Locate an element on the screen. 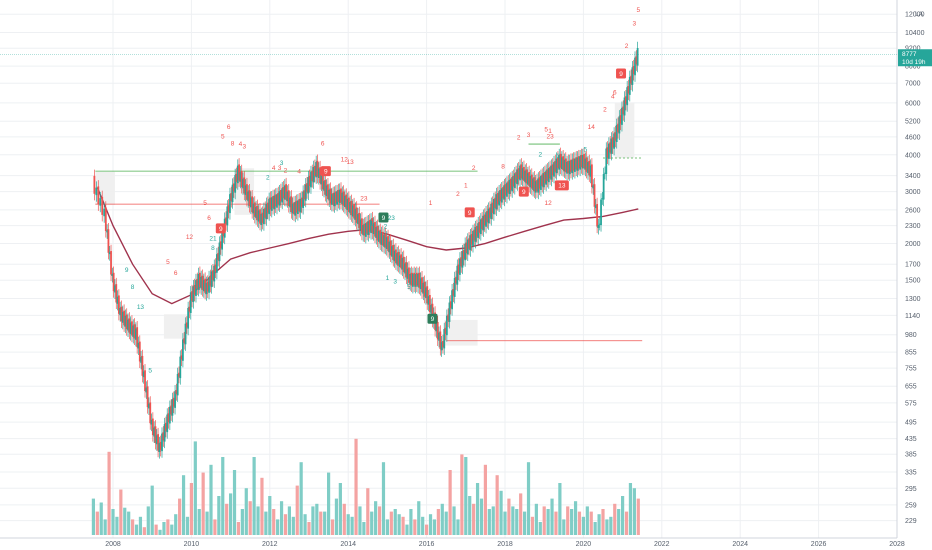 This screenshot has height=550, width=932. td-count-label: 5 is located at coordinates (150, 370).